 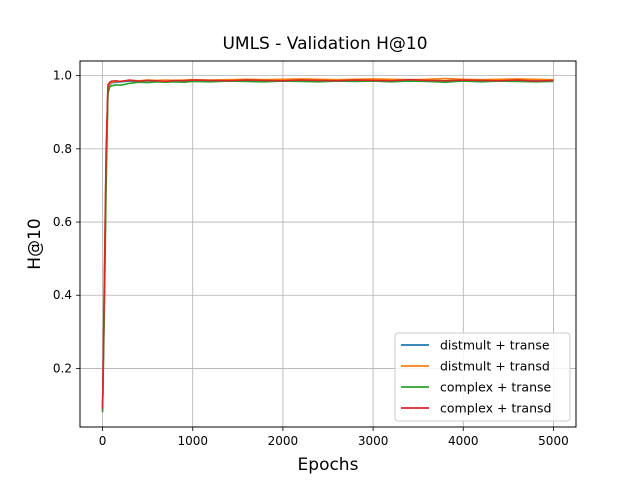 What do you see at coordinates (328, 465) in the screenshot?
I see `x-axis-title: Epochs` at bounding box center [328, 465].